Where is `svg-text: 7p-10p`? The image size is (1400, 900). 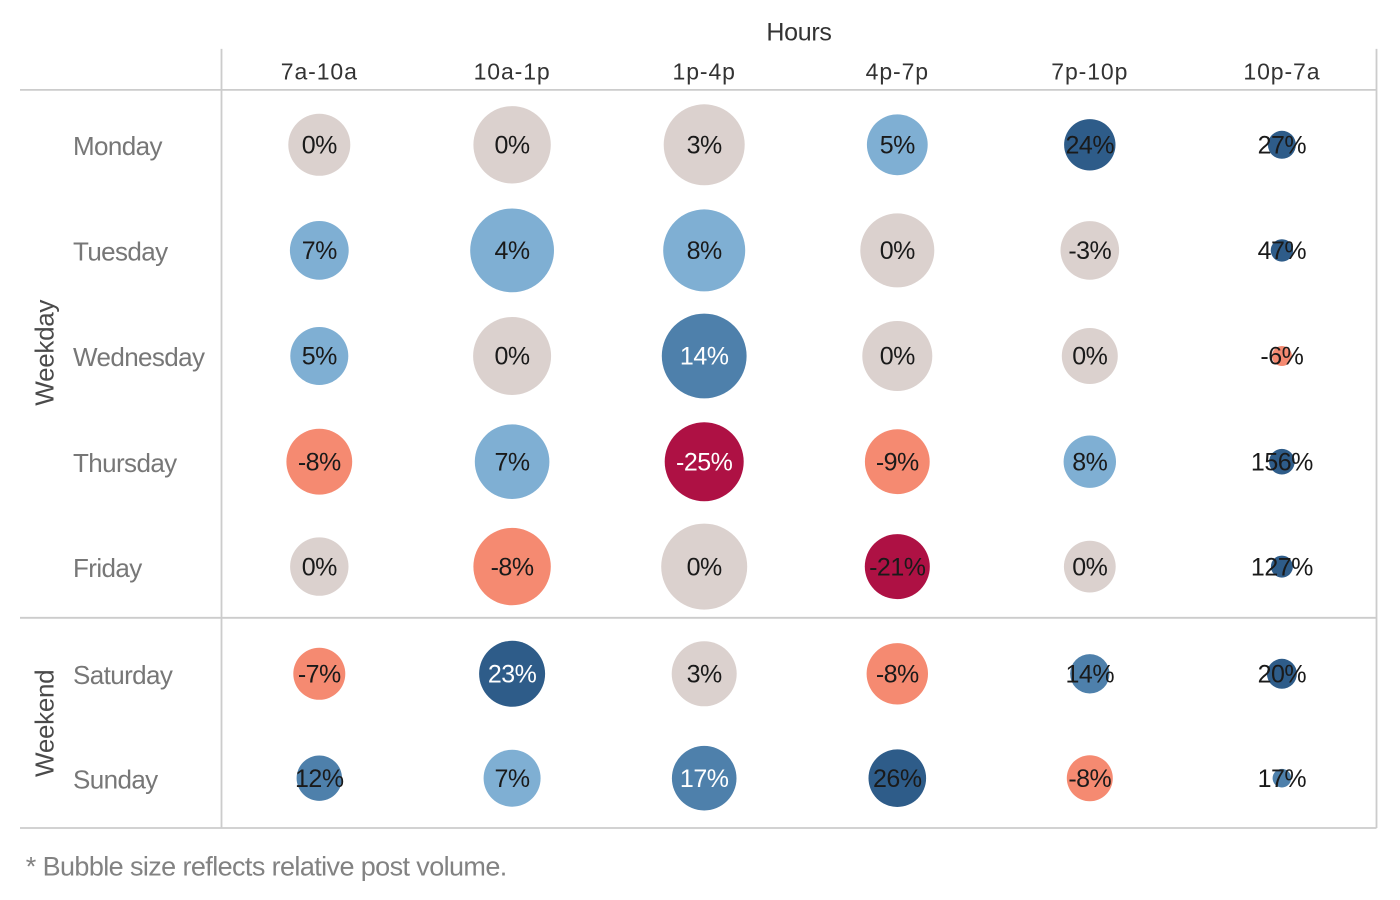
svg-text: 7p-10p is located at coordinates (1089, 72).